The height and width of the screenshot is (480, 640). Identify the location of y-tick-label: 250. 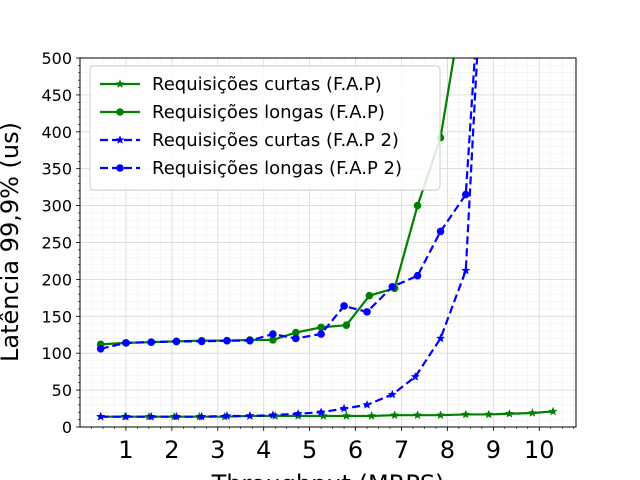
(56, 243).